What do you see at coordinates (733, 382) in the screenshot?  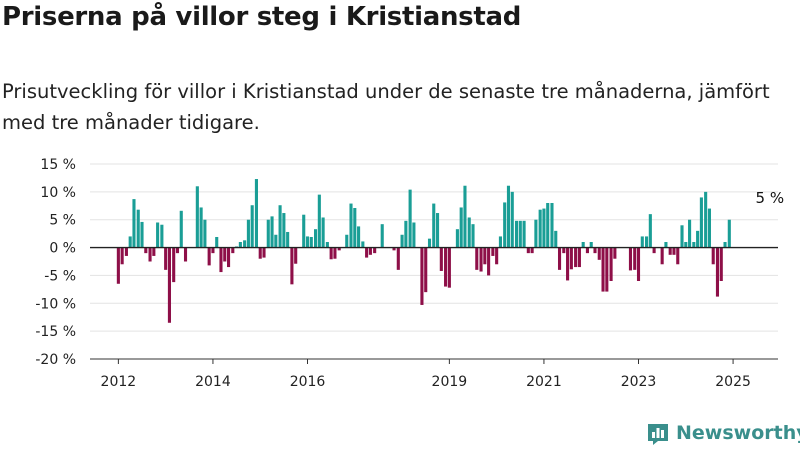 I see `x-tick-label: 2025` at bounding box center [733, 382].